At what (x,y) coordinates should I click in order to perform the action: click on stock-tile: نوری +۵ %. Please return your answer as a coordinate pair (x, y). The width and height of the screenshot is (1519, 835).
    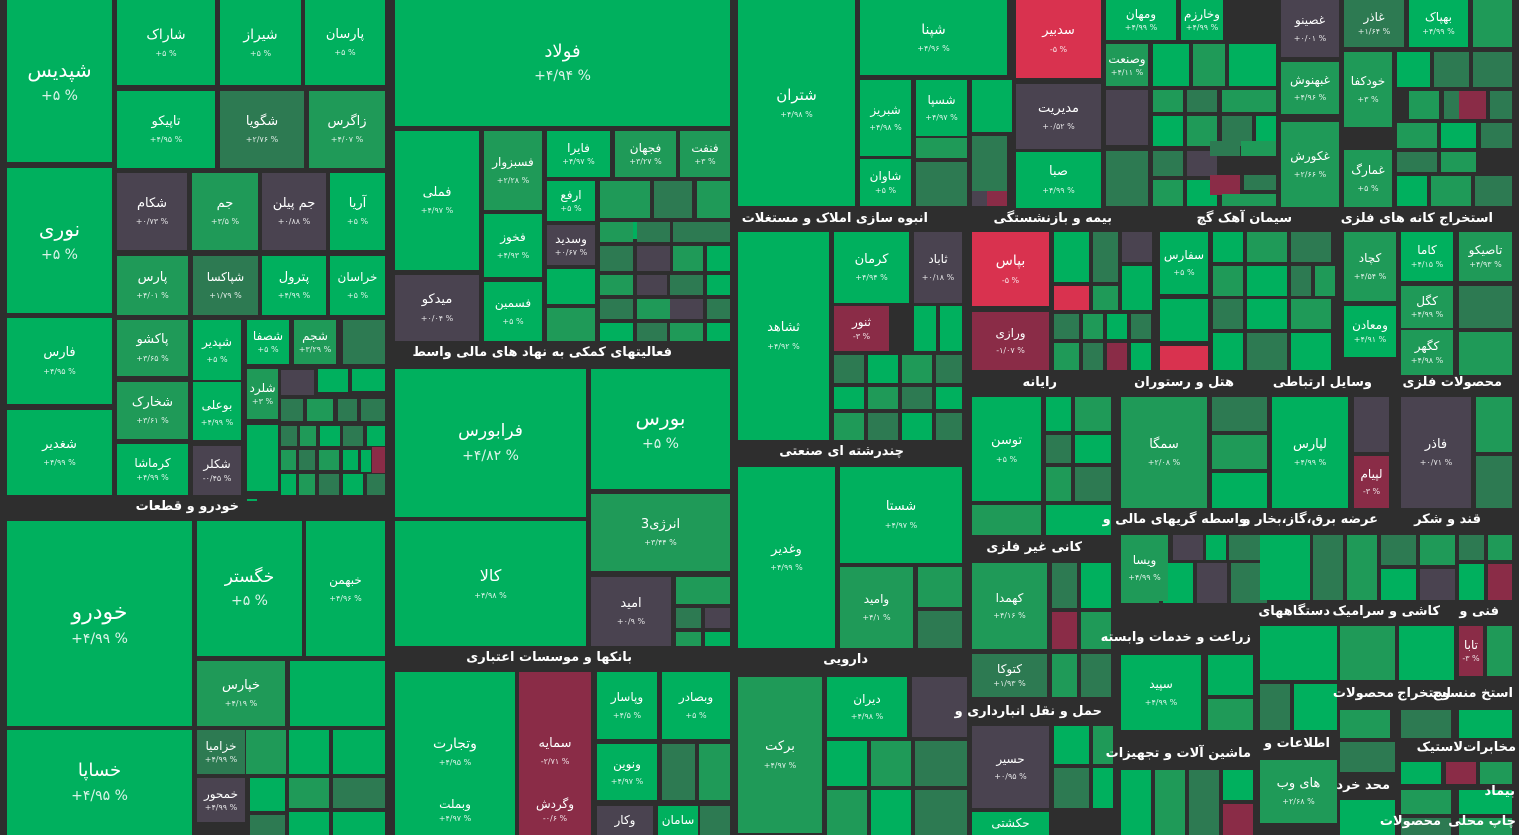
    Looking at the image, I should click on (59, 240).